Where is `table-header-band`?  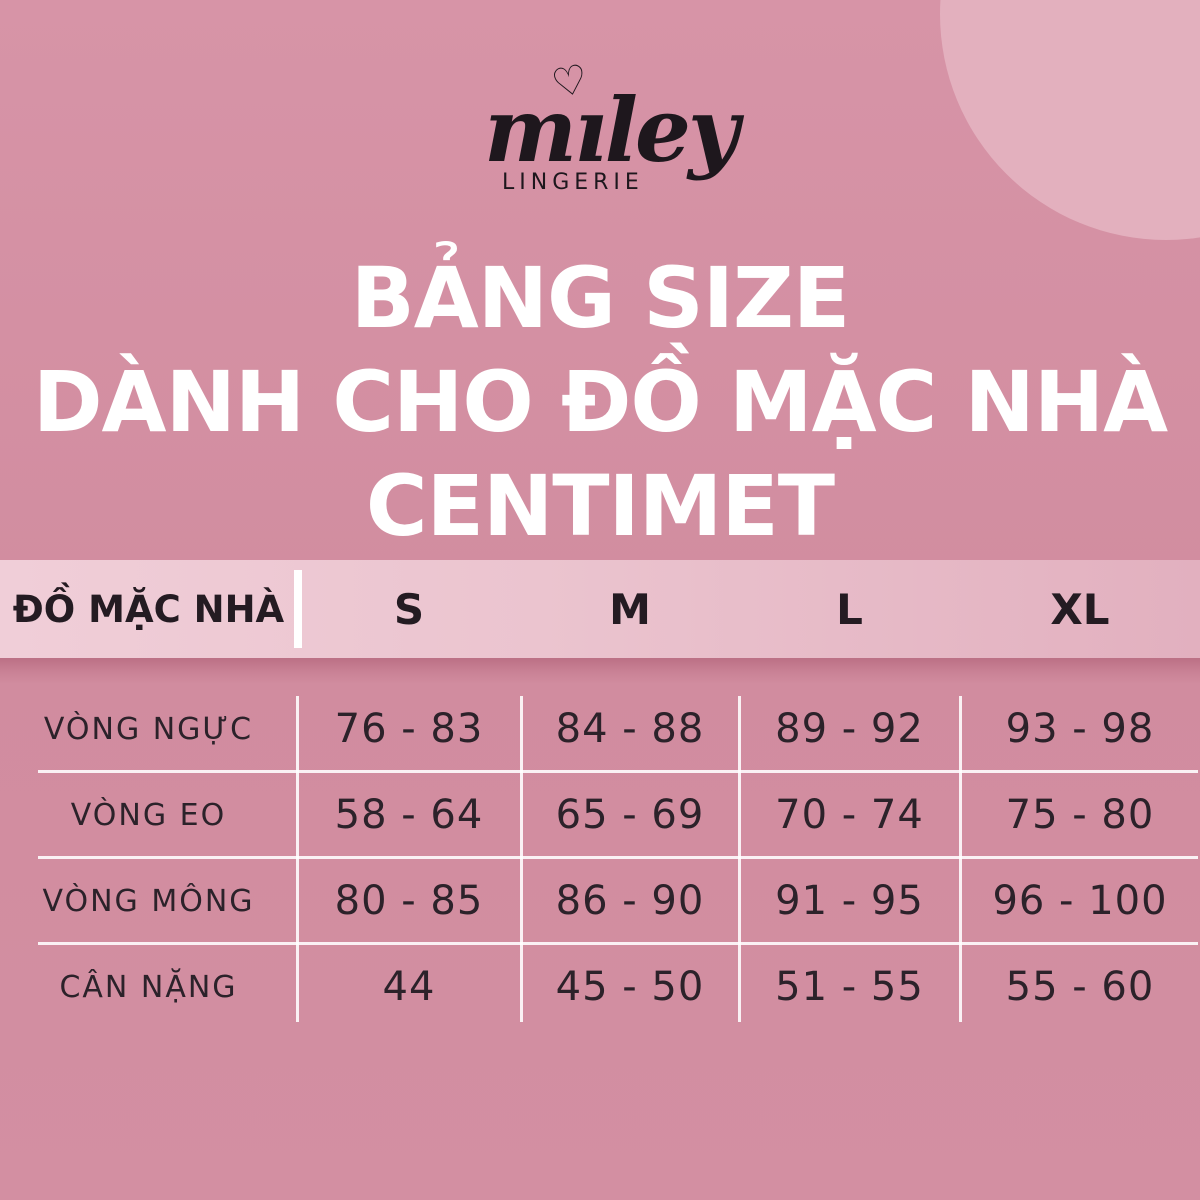
table-header-band is located at coordinates (600, 609).